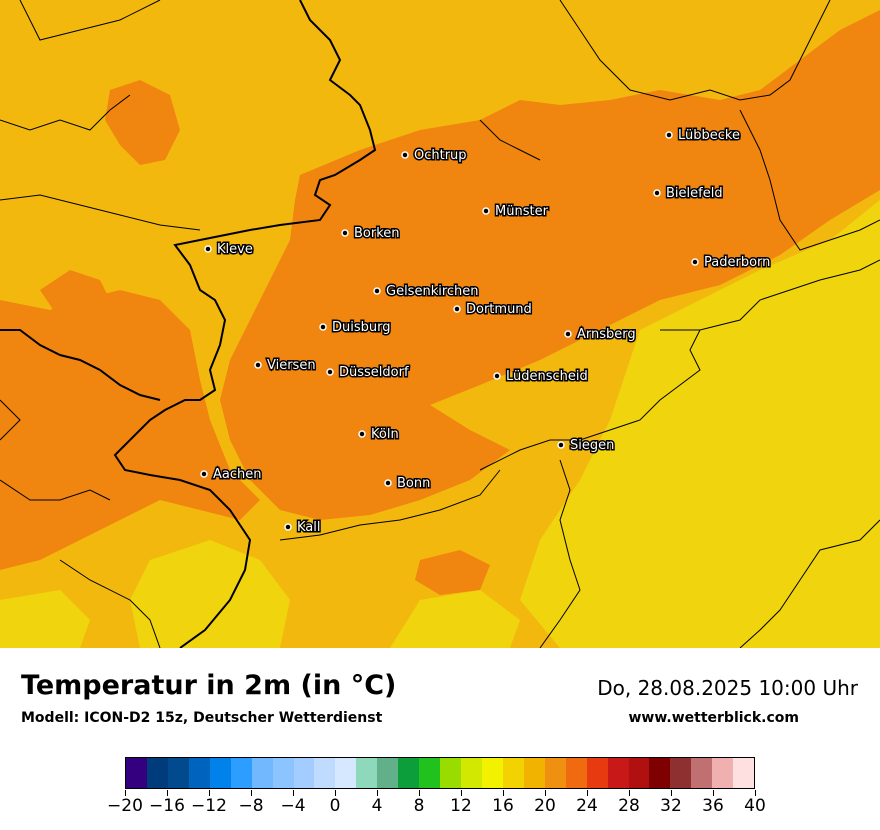 This screenshot has height=830, width=880. Describe the element at coordinates (727, 688) in the screenshot. I see `forecast-datetime: Do, 28.08.2025 10:00 Uhr` at that location.